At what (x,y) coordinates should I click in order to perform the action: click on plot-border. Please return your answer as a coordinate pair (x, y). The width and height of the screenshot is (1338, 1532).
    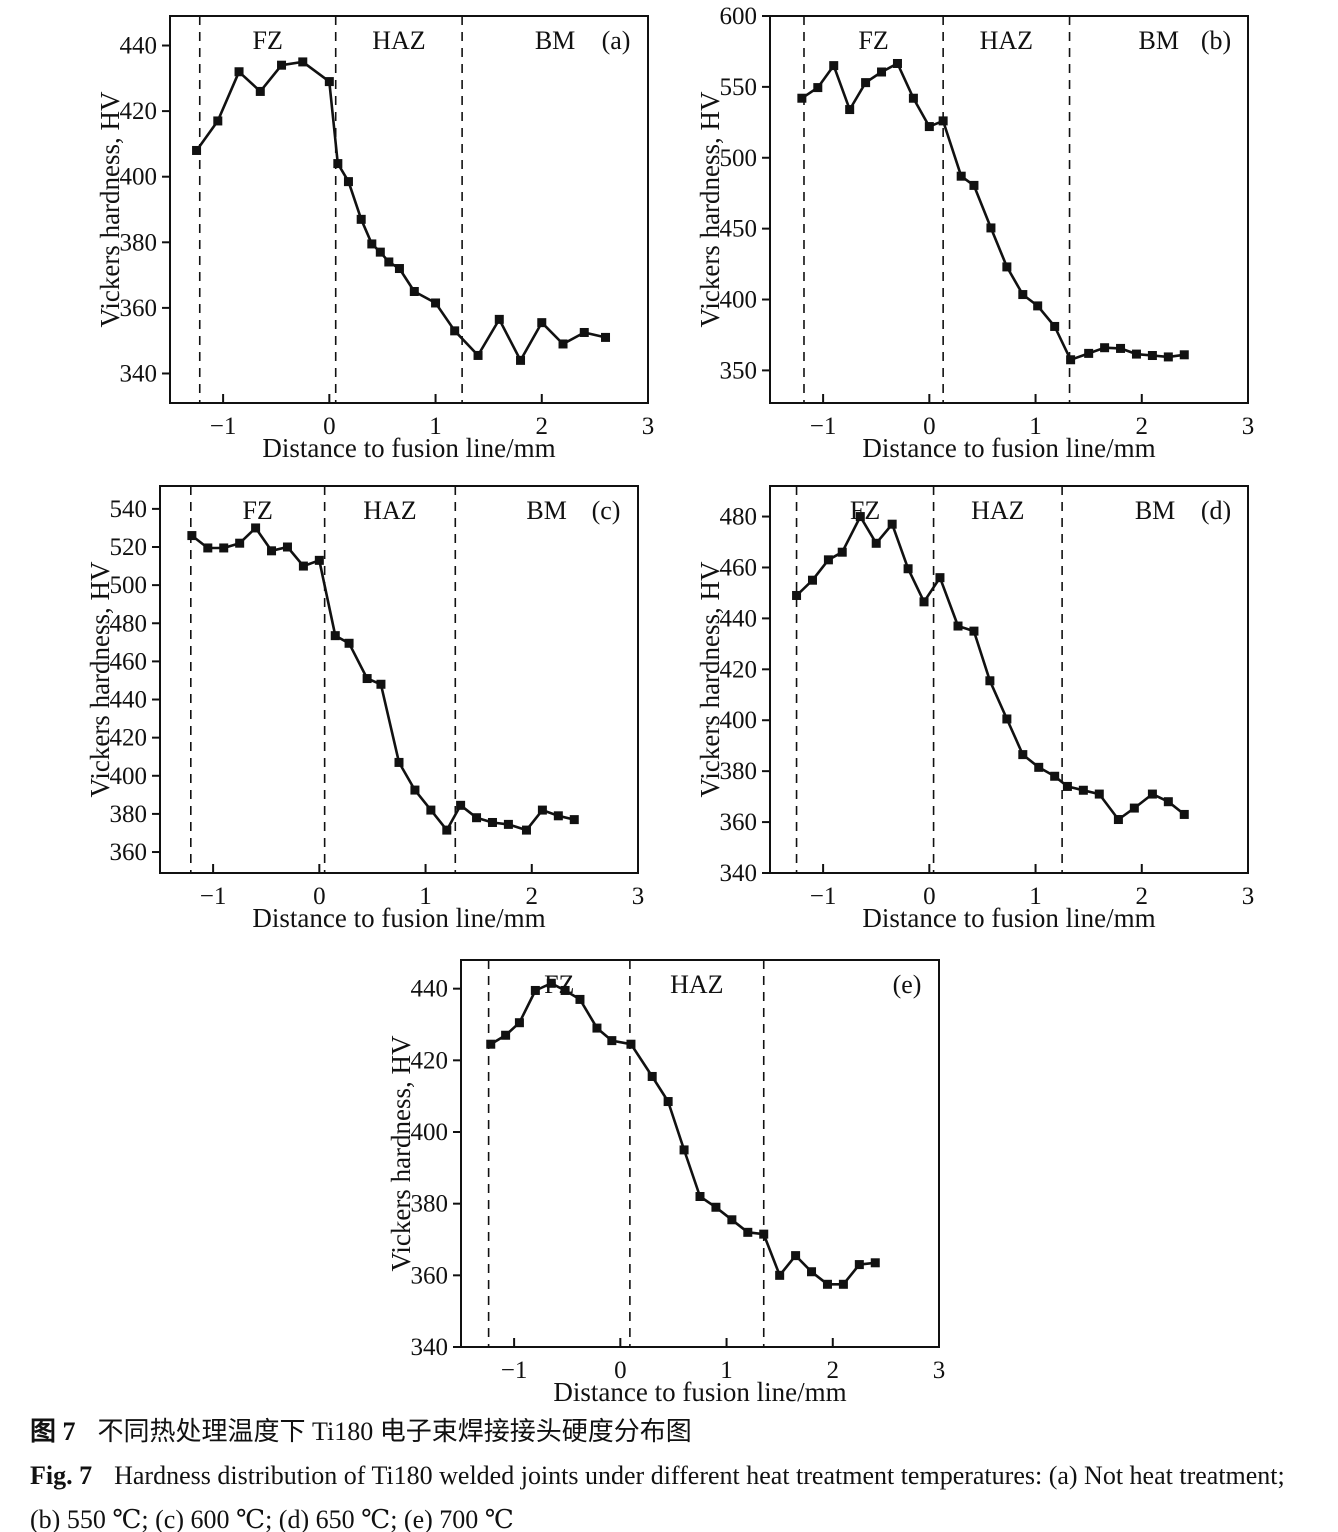
    Looking at the image, I should click on (700, 1153).